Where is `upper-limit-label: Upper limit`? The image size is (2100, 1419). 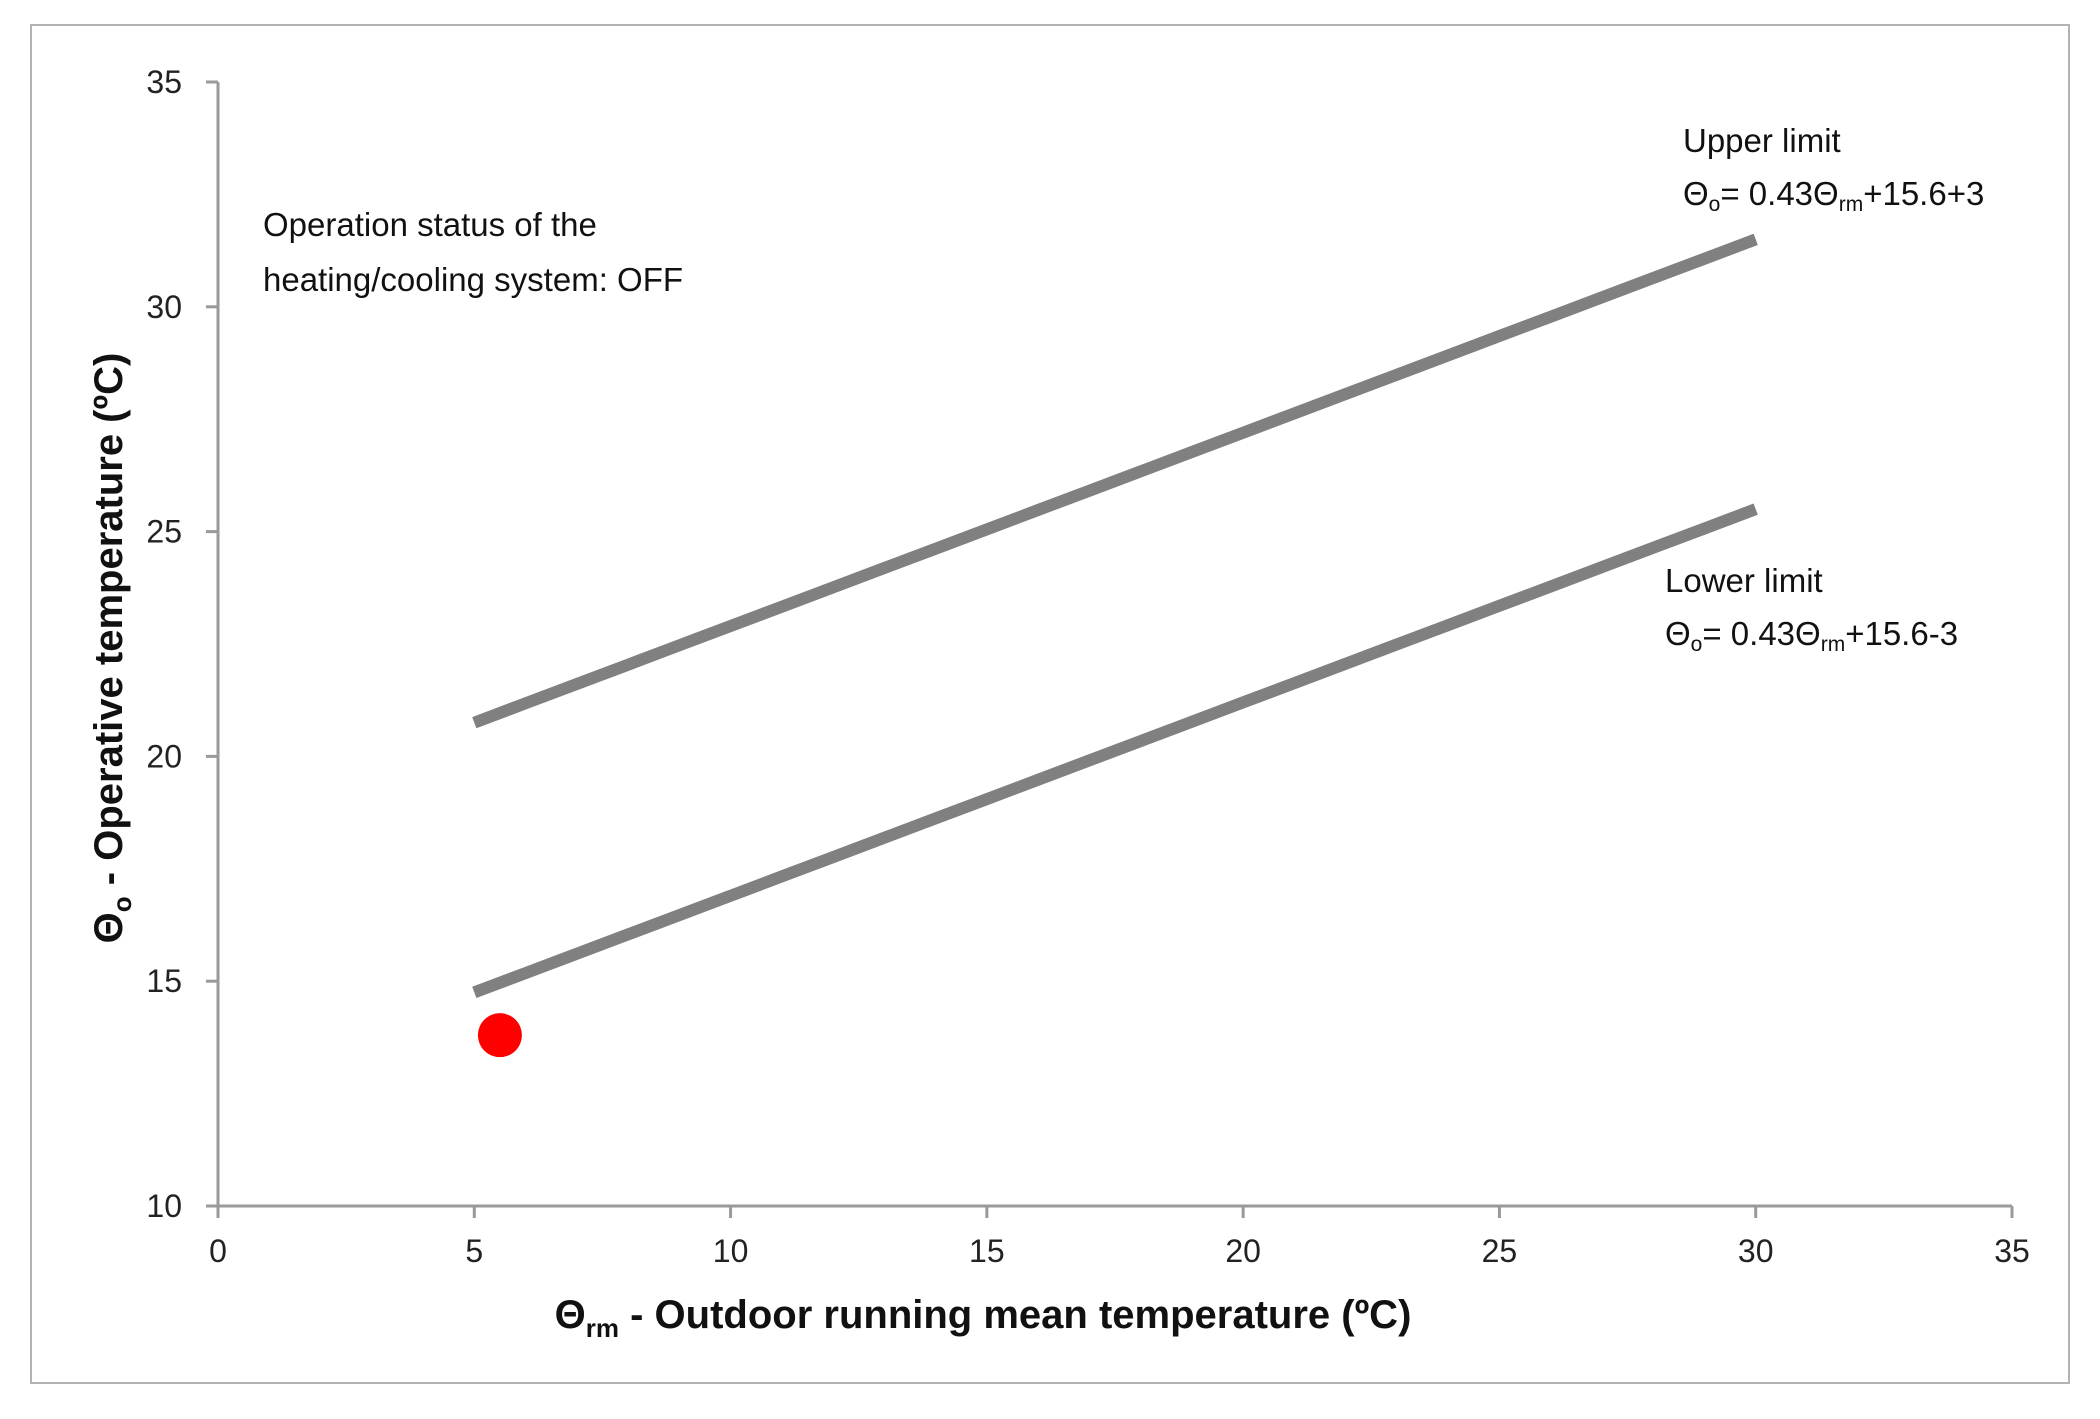 upper-limit-label: Upper limit is located at coordinates (1762, 140).